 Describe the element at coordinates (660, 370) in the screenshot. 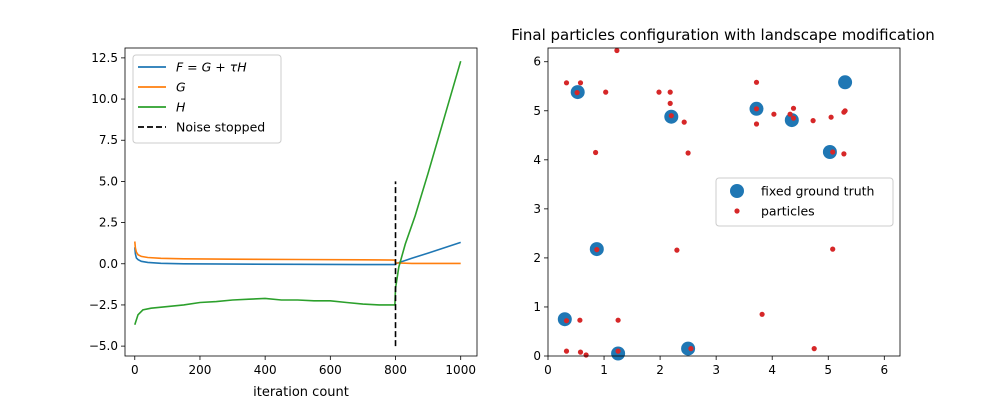

I see `right-x-tick-label: 2` at that location.